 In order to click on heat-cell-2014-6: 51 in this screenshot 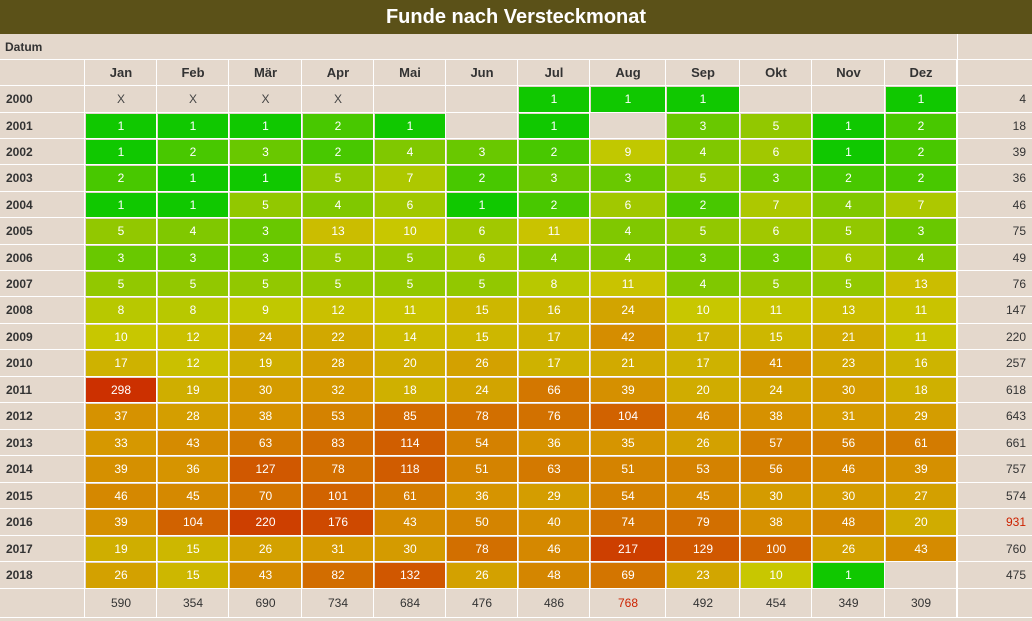, I will do `click(482, 469)`.